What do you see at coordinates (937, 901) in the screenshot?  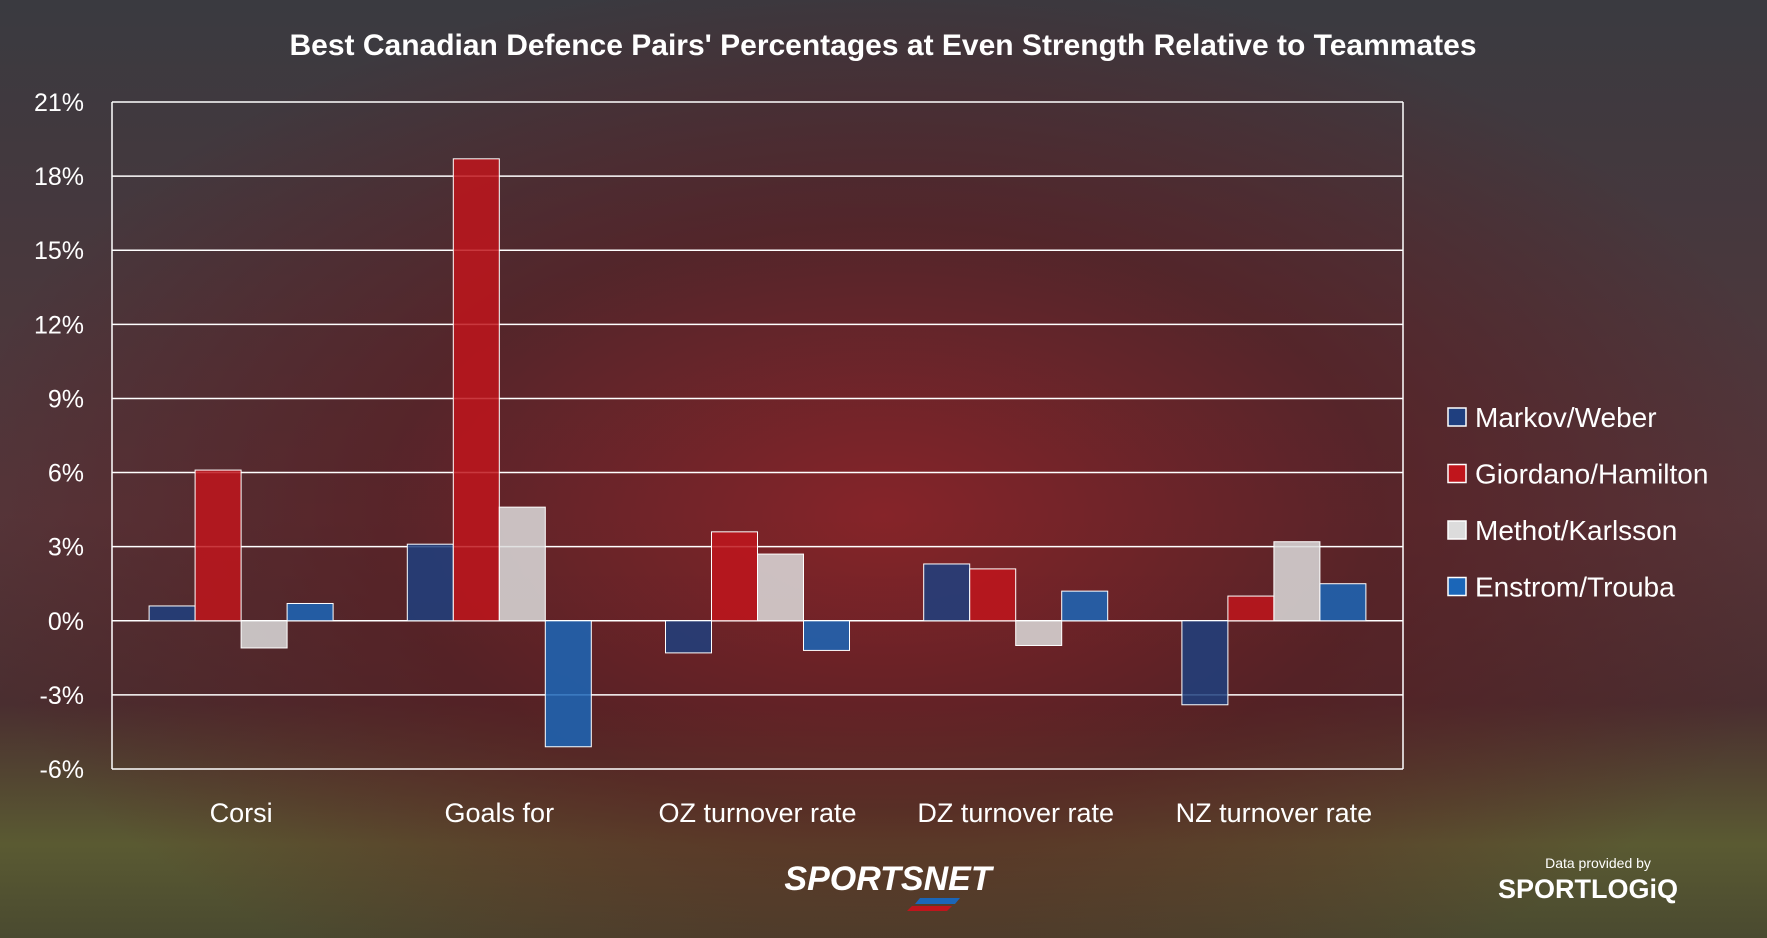 I see `sportsnet-swoosh-icon` at bounding box center [937, 901].